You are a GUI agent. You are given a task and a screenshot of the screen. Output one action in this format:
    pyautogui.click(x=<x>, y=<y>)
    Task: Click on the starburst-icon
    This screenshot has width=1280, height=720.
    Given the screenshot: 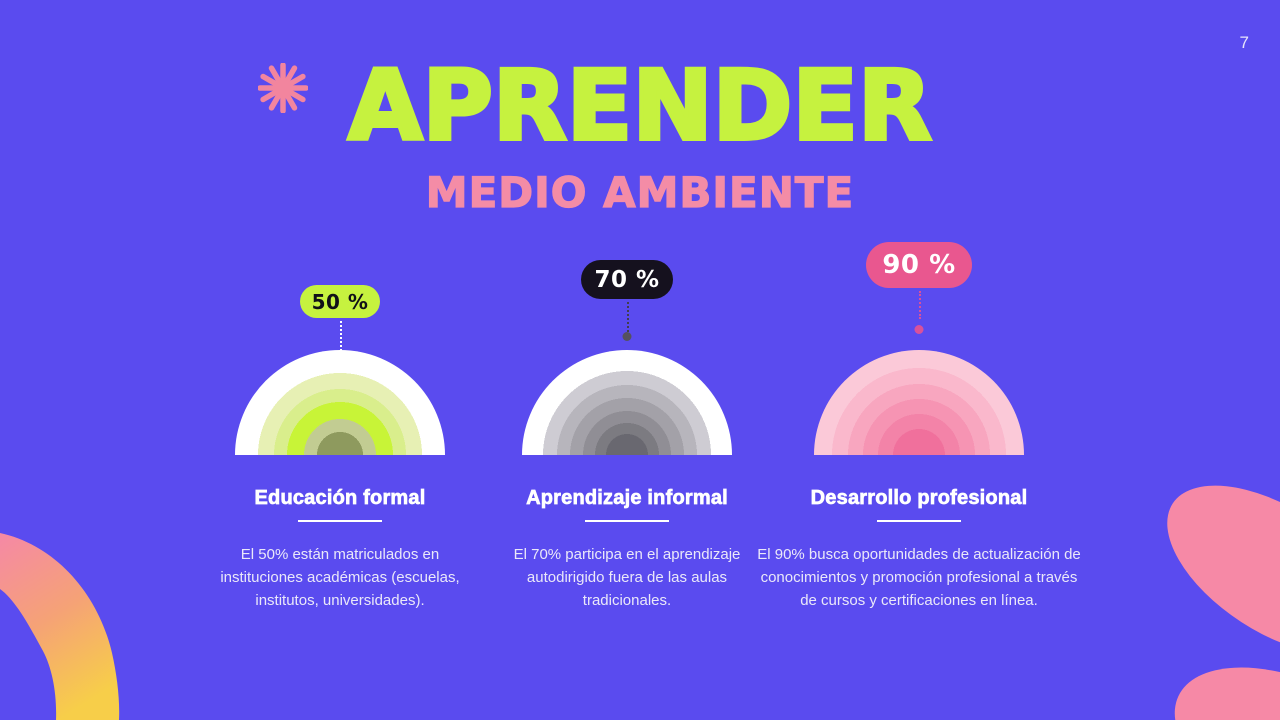 What is the action you would take?
    pyautogui.click(x=283, y=88)
    